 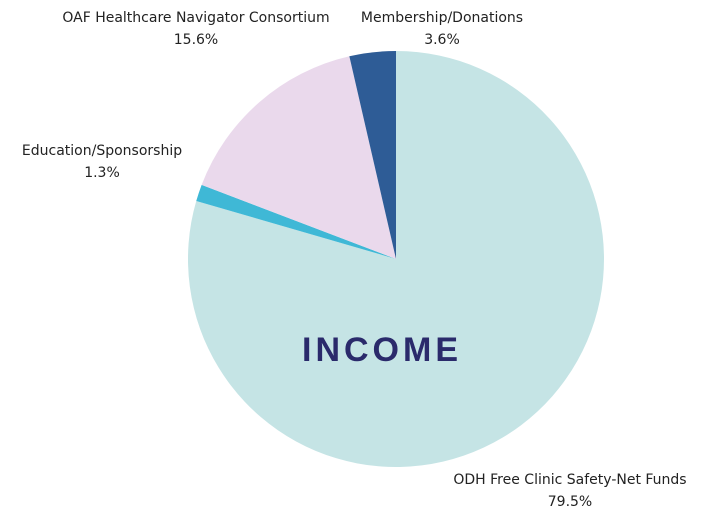 What do you see at coordinates (382, 350) in the screenshot?
I see `center-label: INCOME` at bounding box center [382, 350].